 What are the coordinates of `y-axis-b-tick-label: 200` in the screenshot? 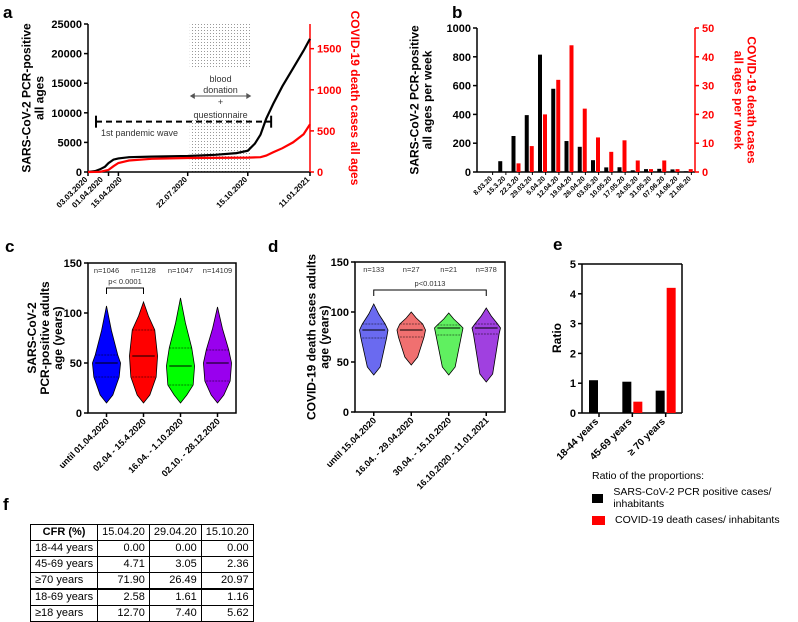 It's located at (462, 144).